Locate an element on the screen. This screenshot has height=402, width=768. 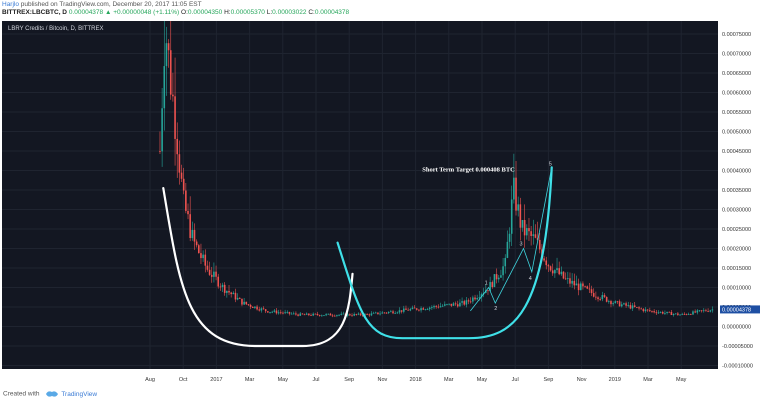
ohlc-close-value: 0.00004378 is located at coordinates (332, 12).